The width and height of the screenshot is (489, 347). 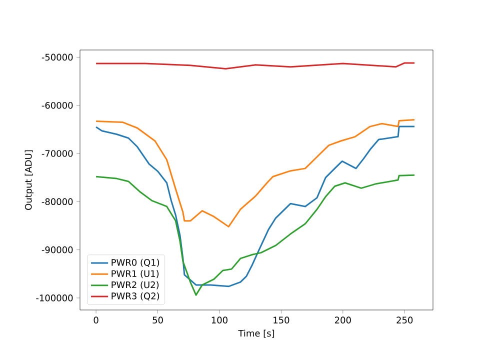 I want to click on y-tick-label: -70000, so click(x=57, y=153).